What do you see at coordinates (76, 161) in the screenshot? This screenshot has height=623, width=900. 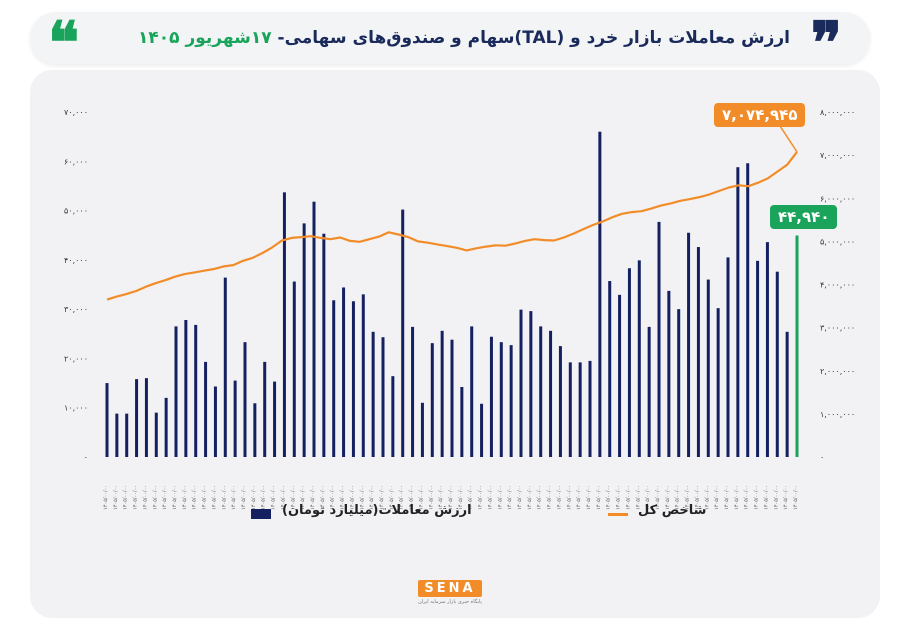 I see `left-axis-tick-label: ۶۰,۰۰۰` at bounding box center [76, 161].